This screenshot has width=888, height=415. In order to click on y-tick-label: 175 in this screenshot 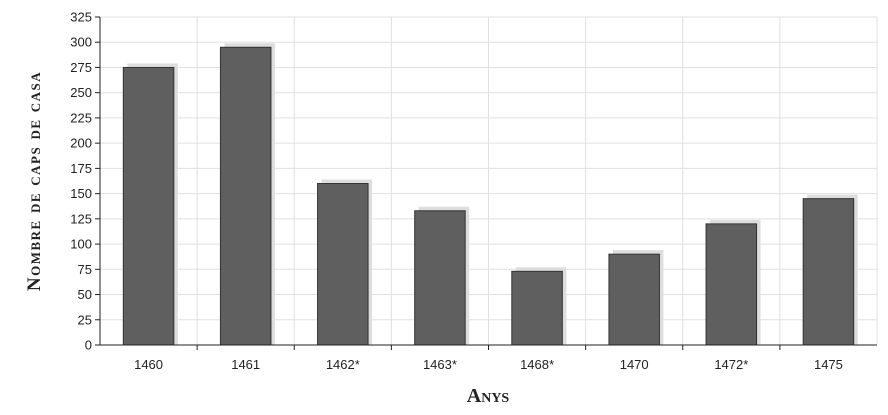, I will do `click(81, 168)`.